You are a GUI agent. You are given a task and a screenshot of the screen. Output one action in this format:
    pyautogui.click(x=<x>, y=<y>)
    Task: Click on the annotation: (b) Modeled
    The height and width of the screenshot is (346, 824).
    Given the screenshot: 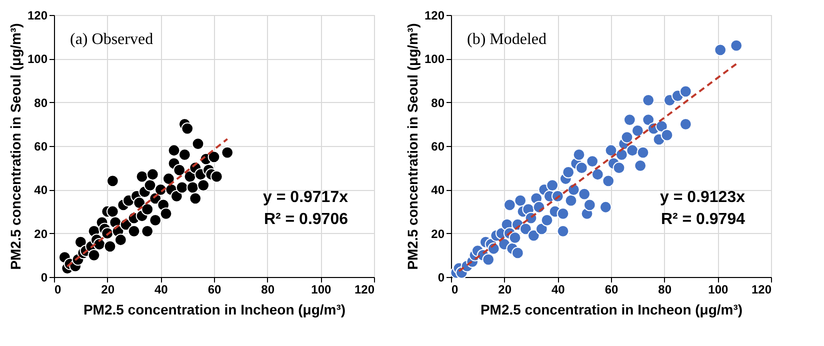 What is the action you would take?
    pyautogui.click(x=507, y=39)
    